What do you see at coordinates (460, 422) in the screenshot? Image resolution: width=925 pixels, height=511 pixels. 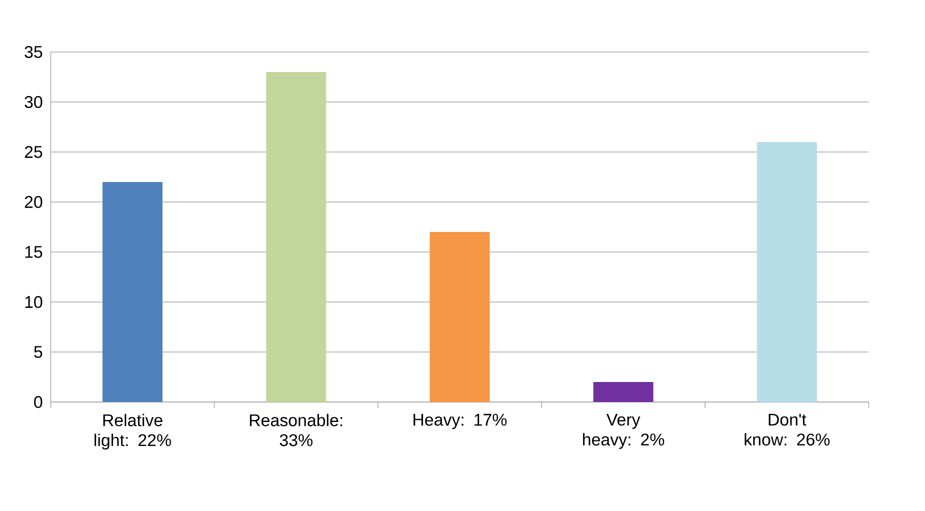 I see `x-tick-label: Heavy: 17%` at bounding box center [460, 422].